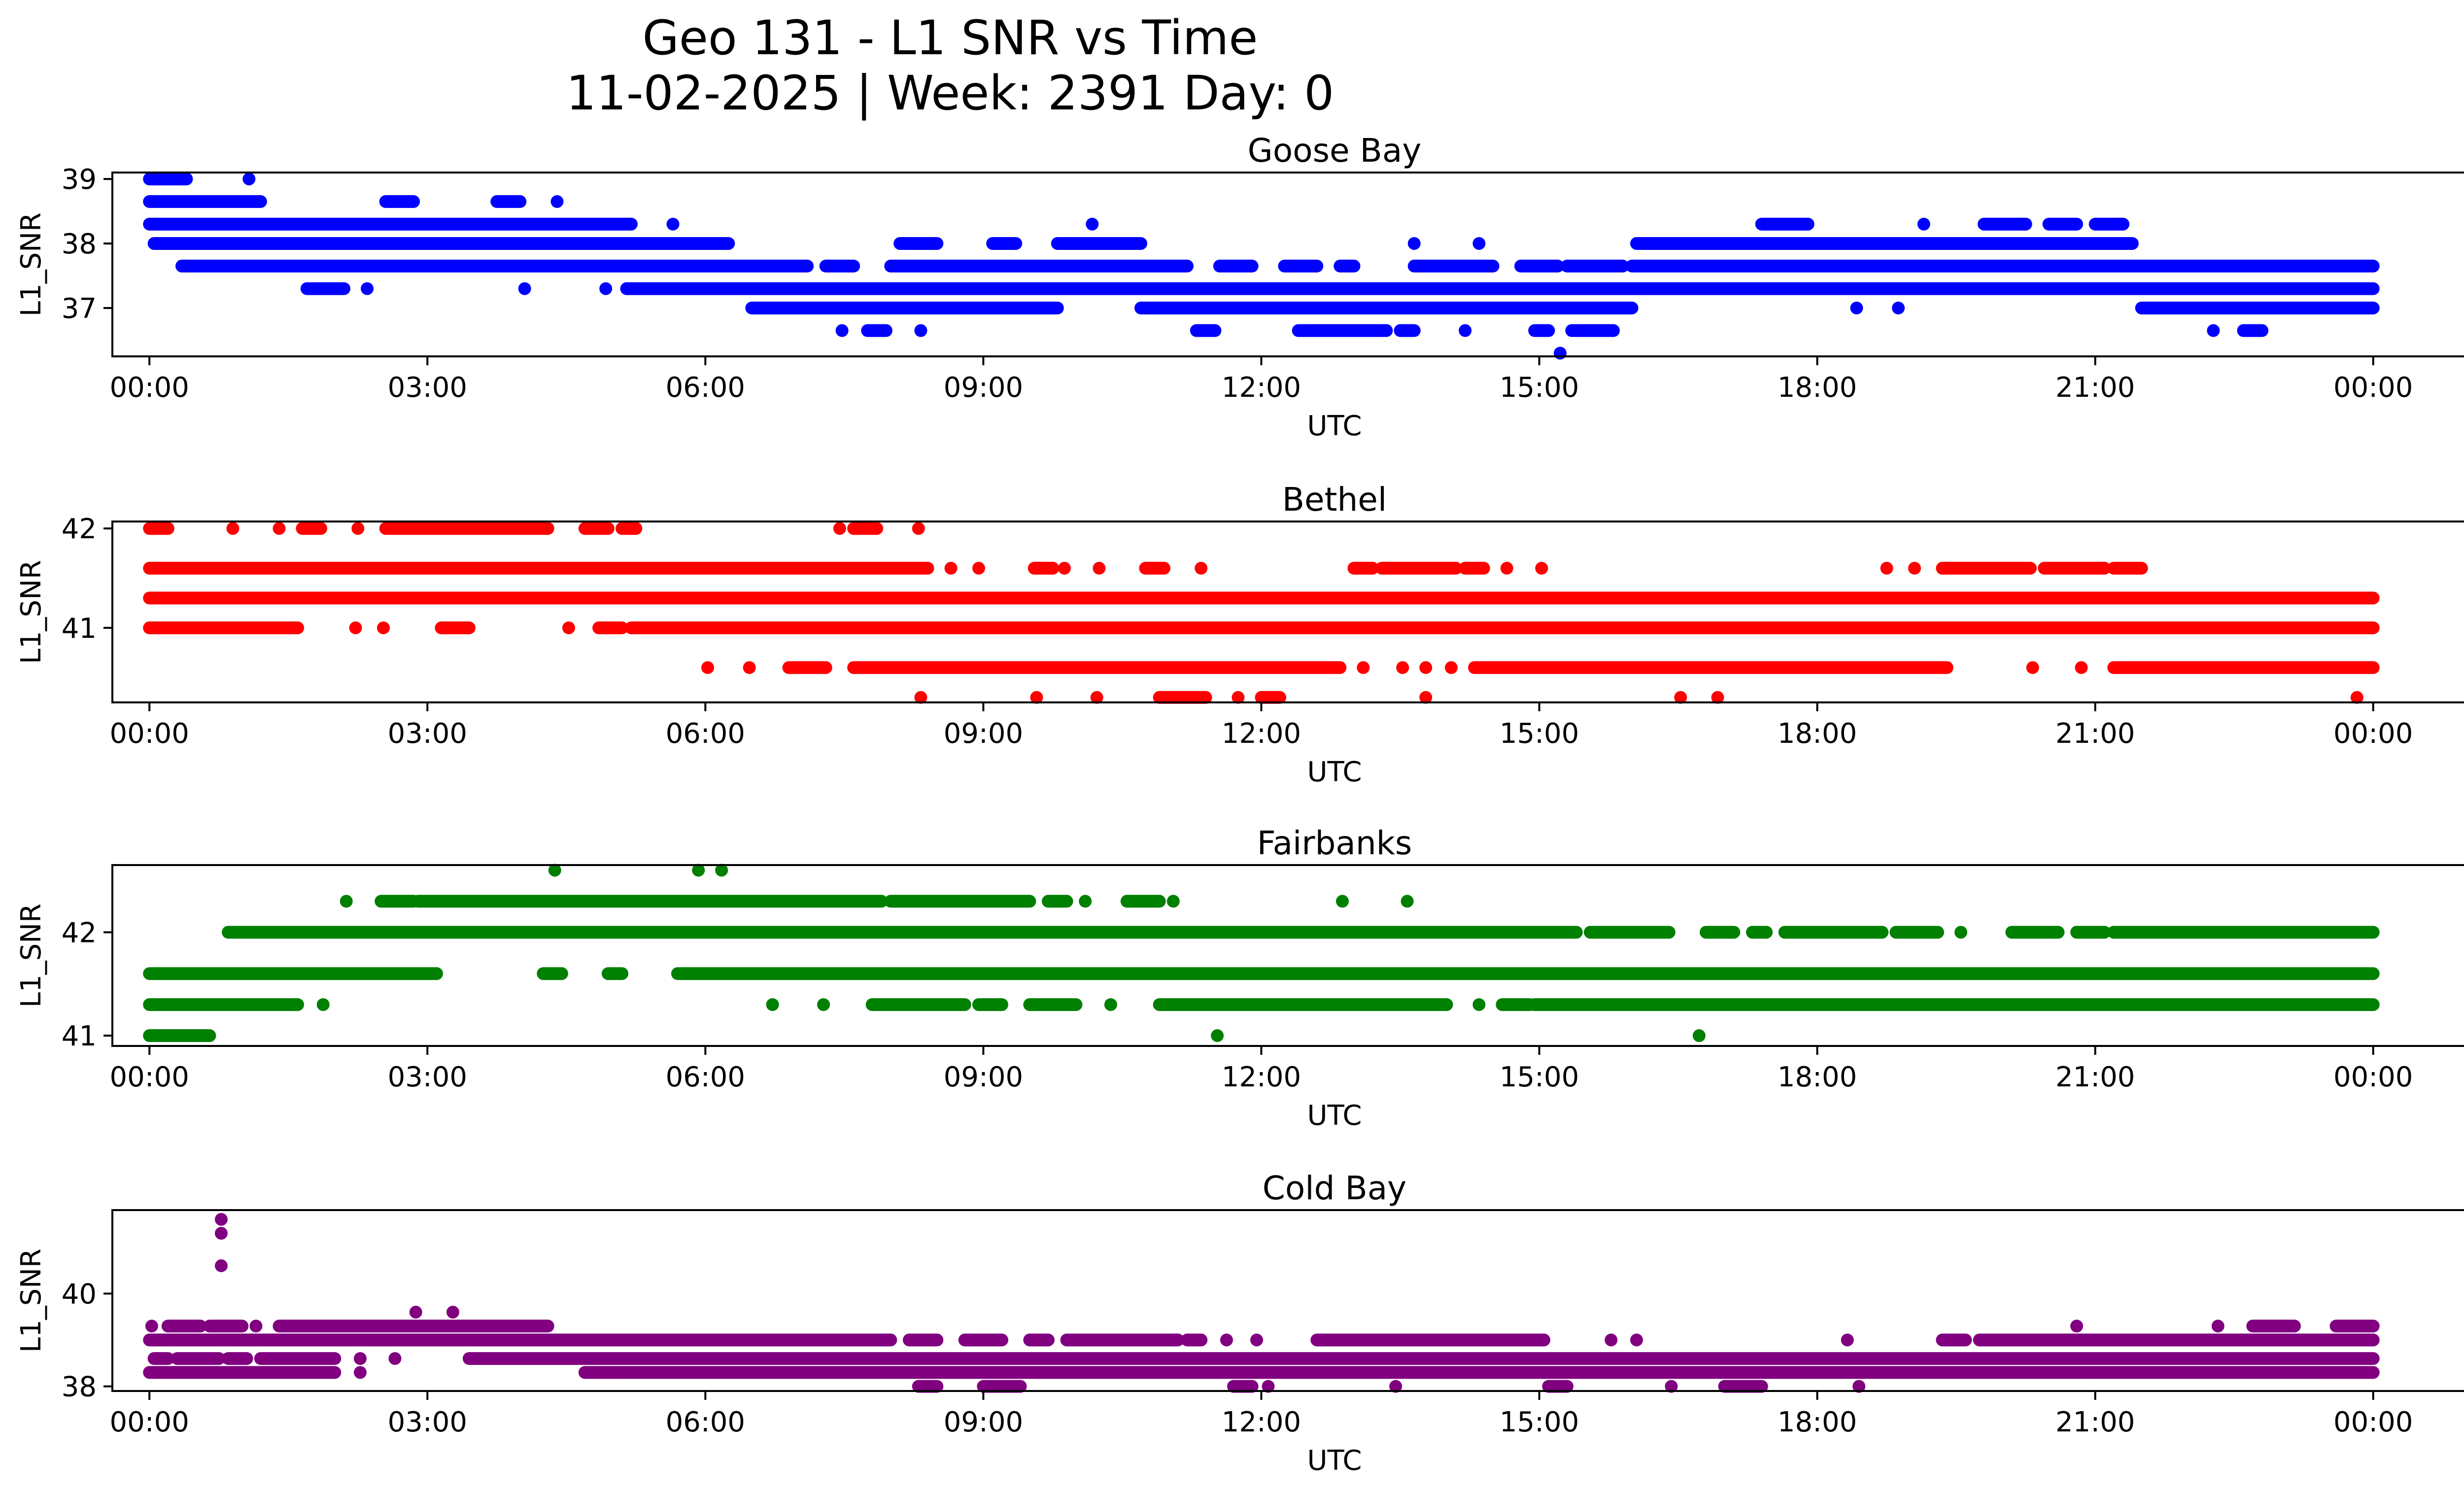 The width and height of the screenshot is (2464, 1495). Describe the element at coordinates (1334, 1188) in the screenshot. I see `cold-bay-title: Cold Bay` at that location.